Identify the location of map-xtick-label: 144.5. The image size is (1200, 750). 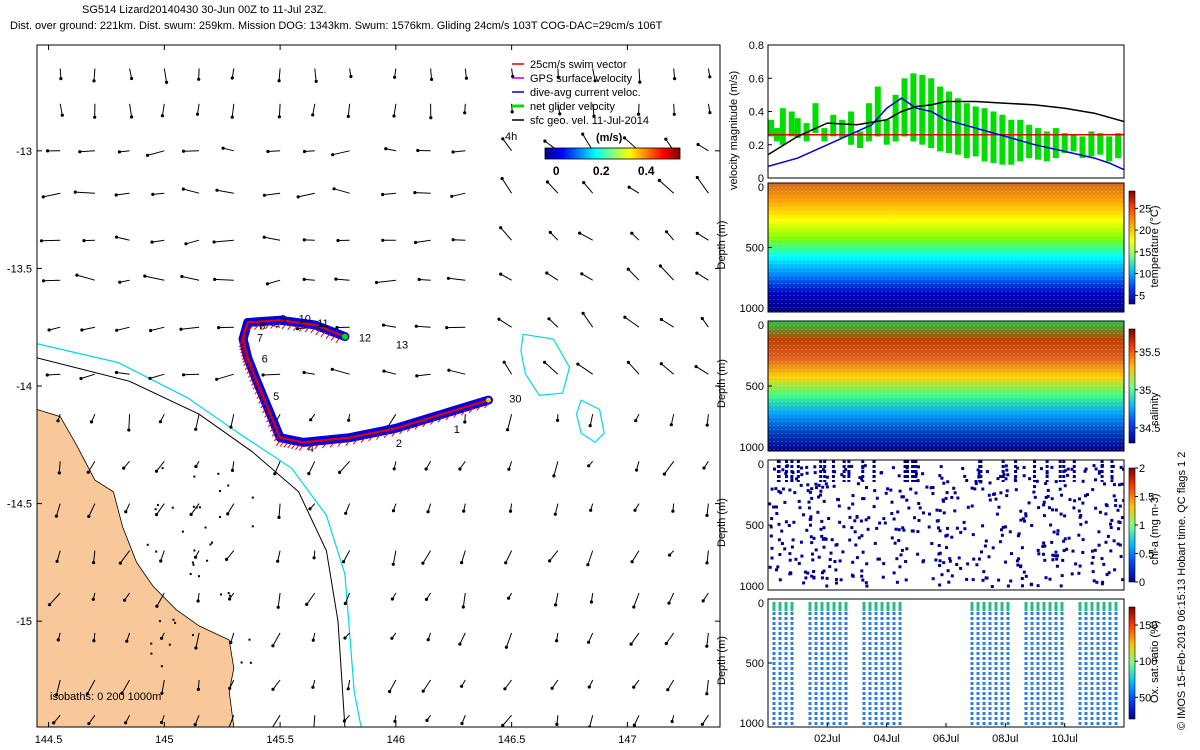
(49, 740).